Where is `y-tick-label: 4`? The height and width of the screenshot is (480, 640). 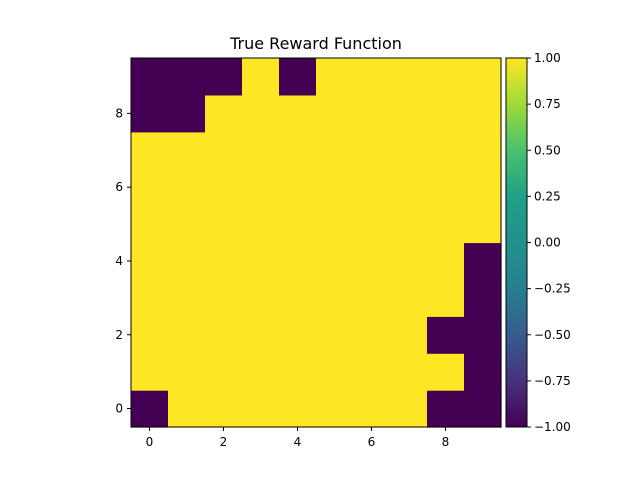
y-tick-label: 4 is located at coordinates (119, 261).